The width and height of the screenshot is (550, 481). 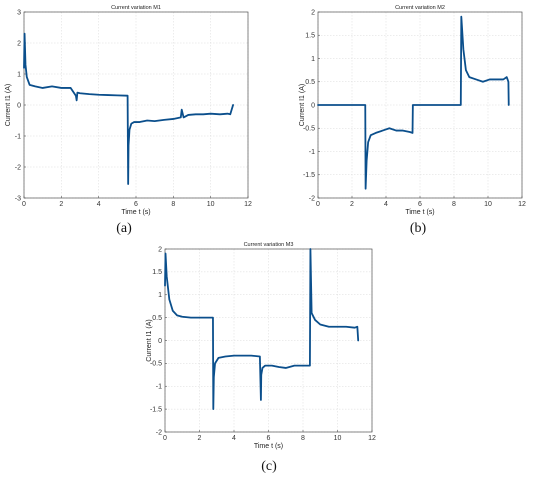 I want to click on chart-title: Current variation M3, so click(x=269, y=245).